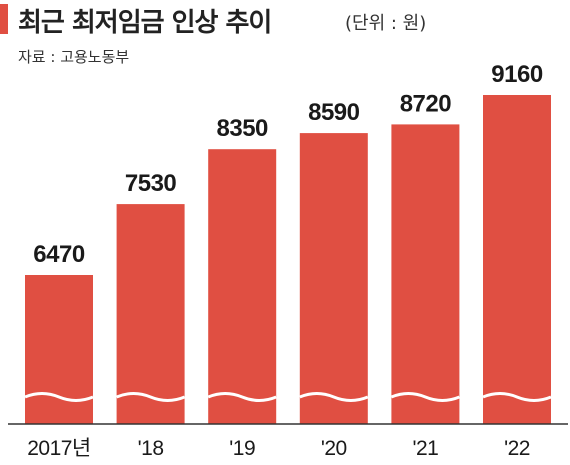 Image resolution: width=570 pixels, height=465 pixels. Describe the element at coordinates (151, 183) in the screenshot. I see `value-label: 7530` at that location.